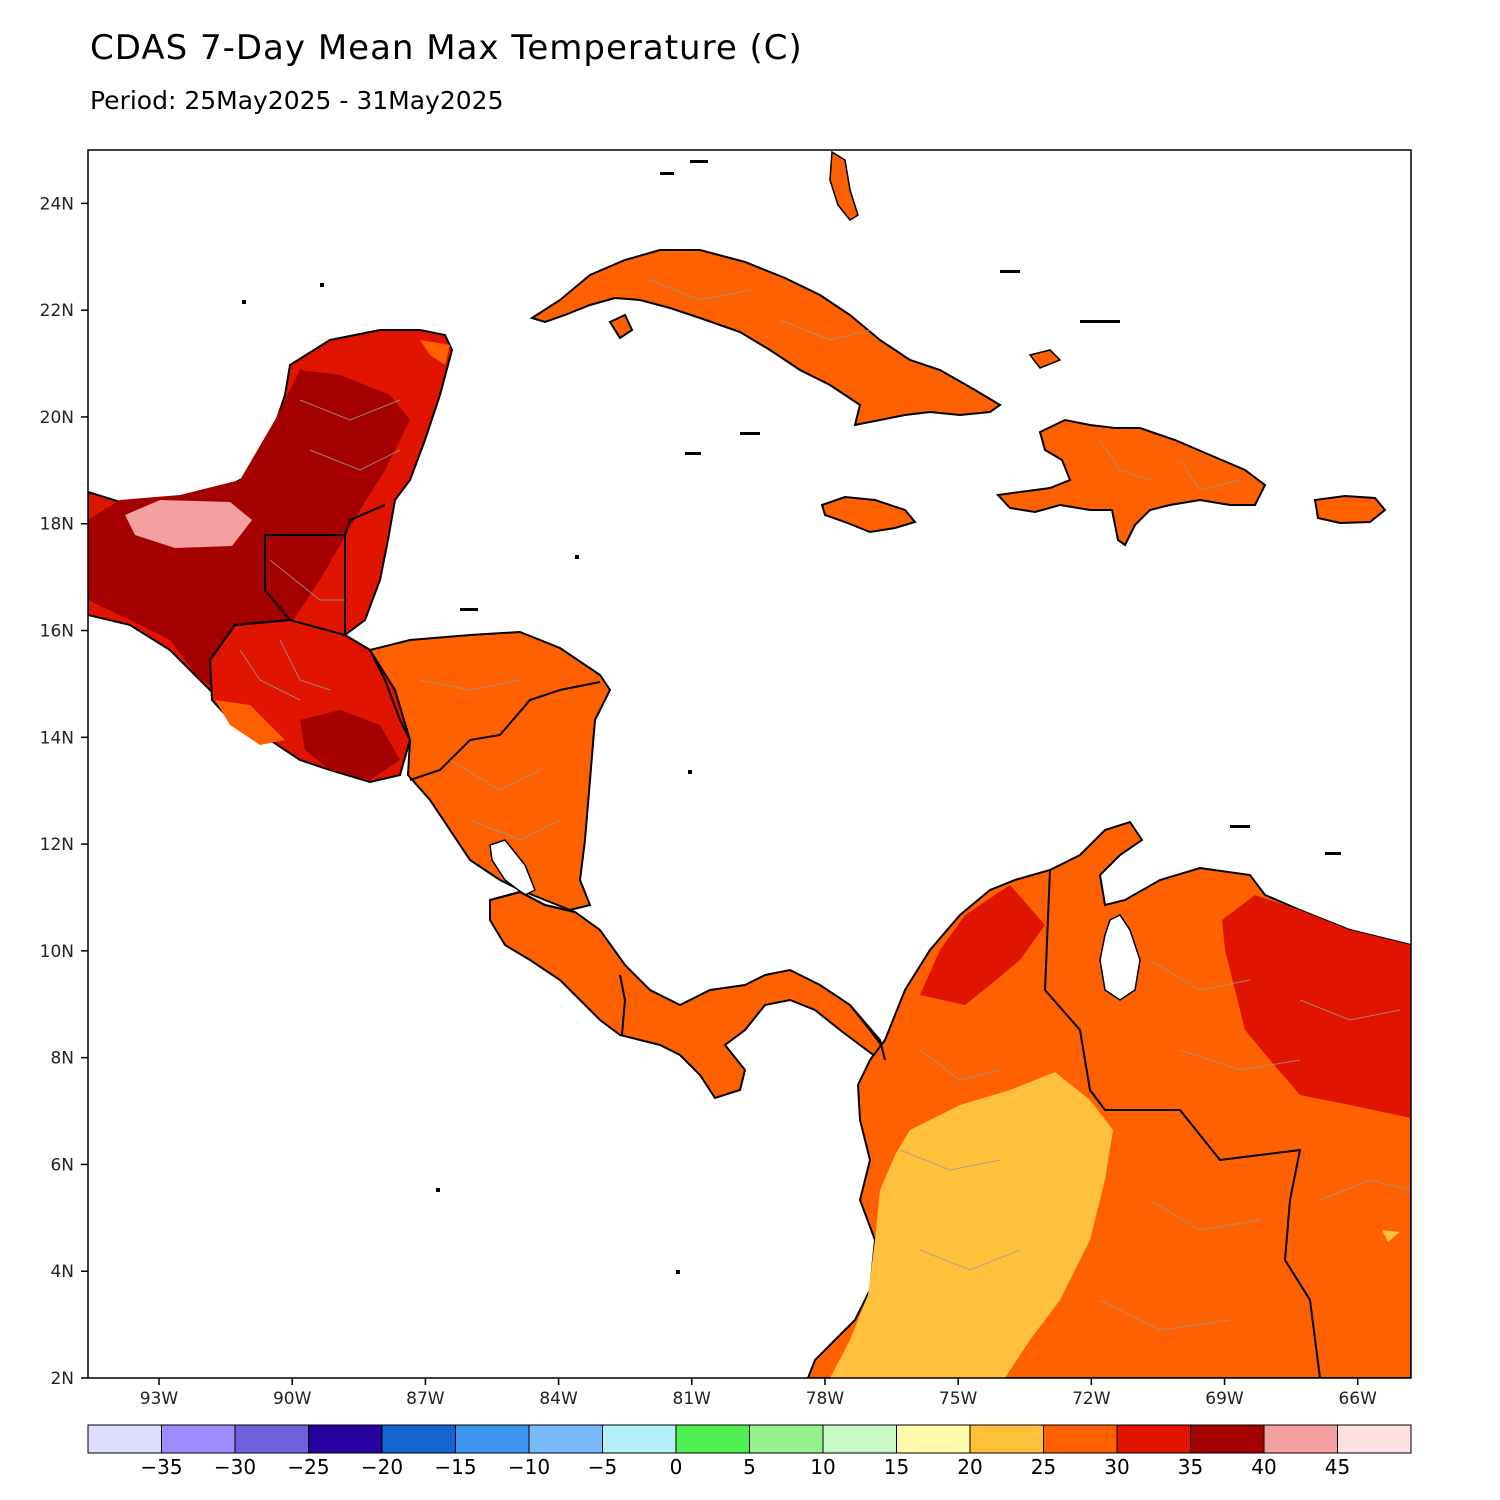 This screenshot has height=1500, width=1500. Describe the element at coordinates (692, 1399) in the screenshot. I see `lon-tick-label: 81W` at that location.